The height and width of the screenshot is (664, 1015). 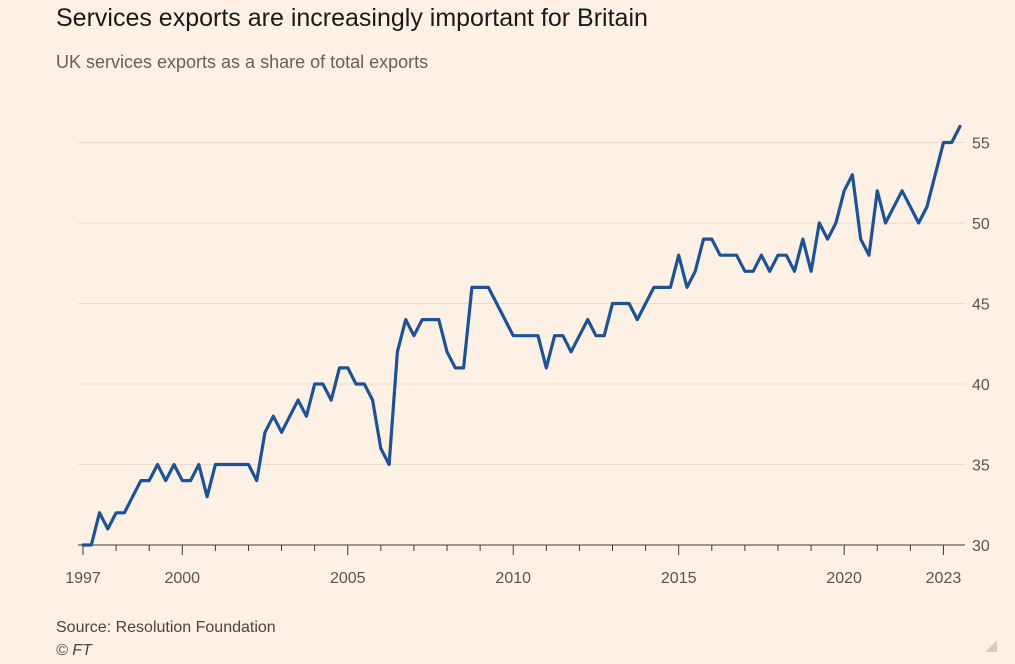 What do you see at coordinates (74, 650) in the screenshot?
I see `copyright-note: © FT` at bounding box center [74, 650].